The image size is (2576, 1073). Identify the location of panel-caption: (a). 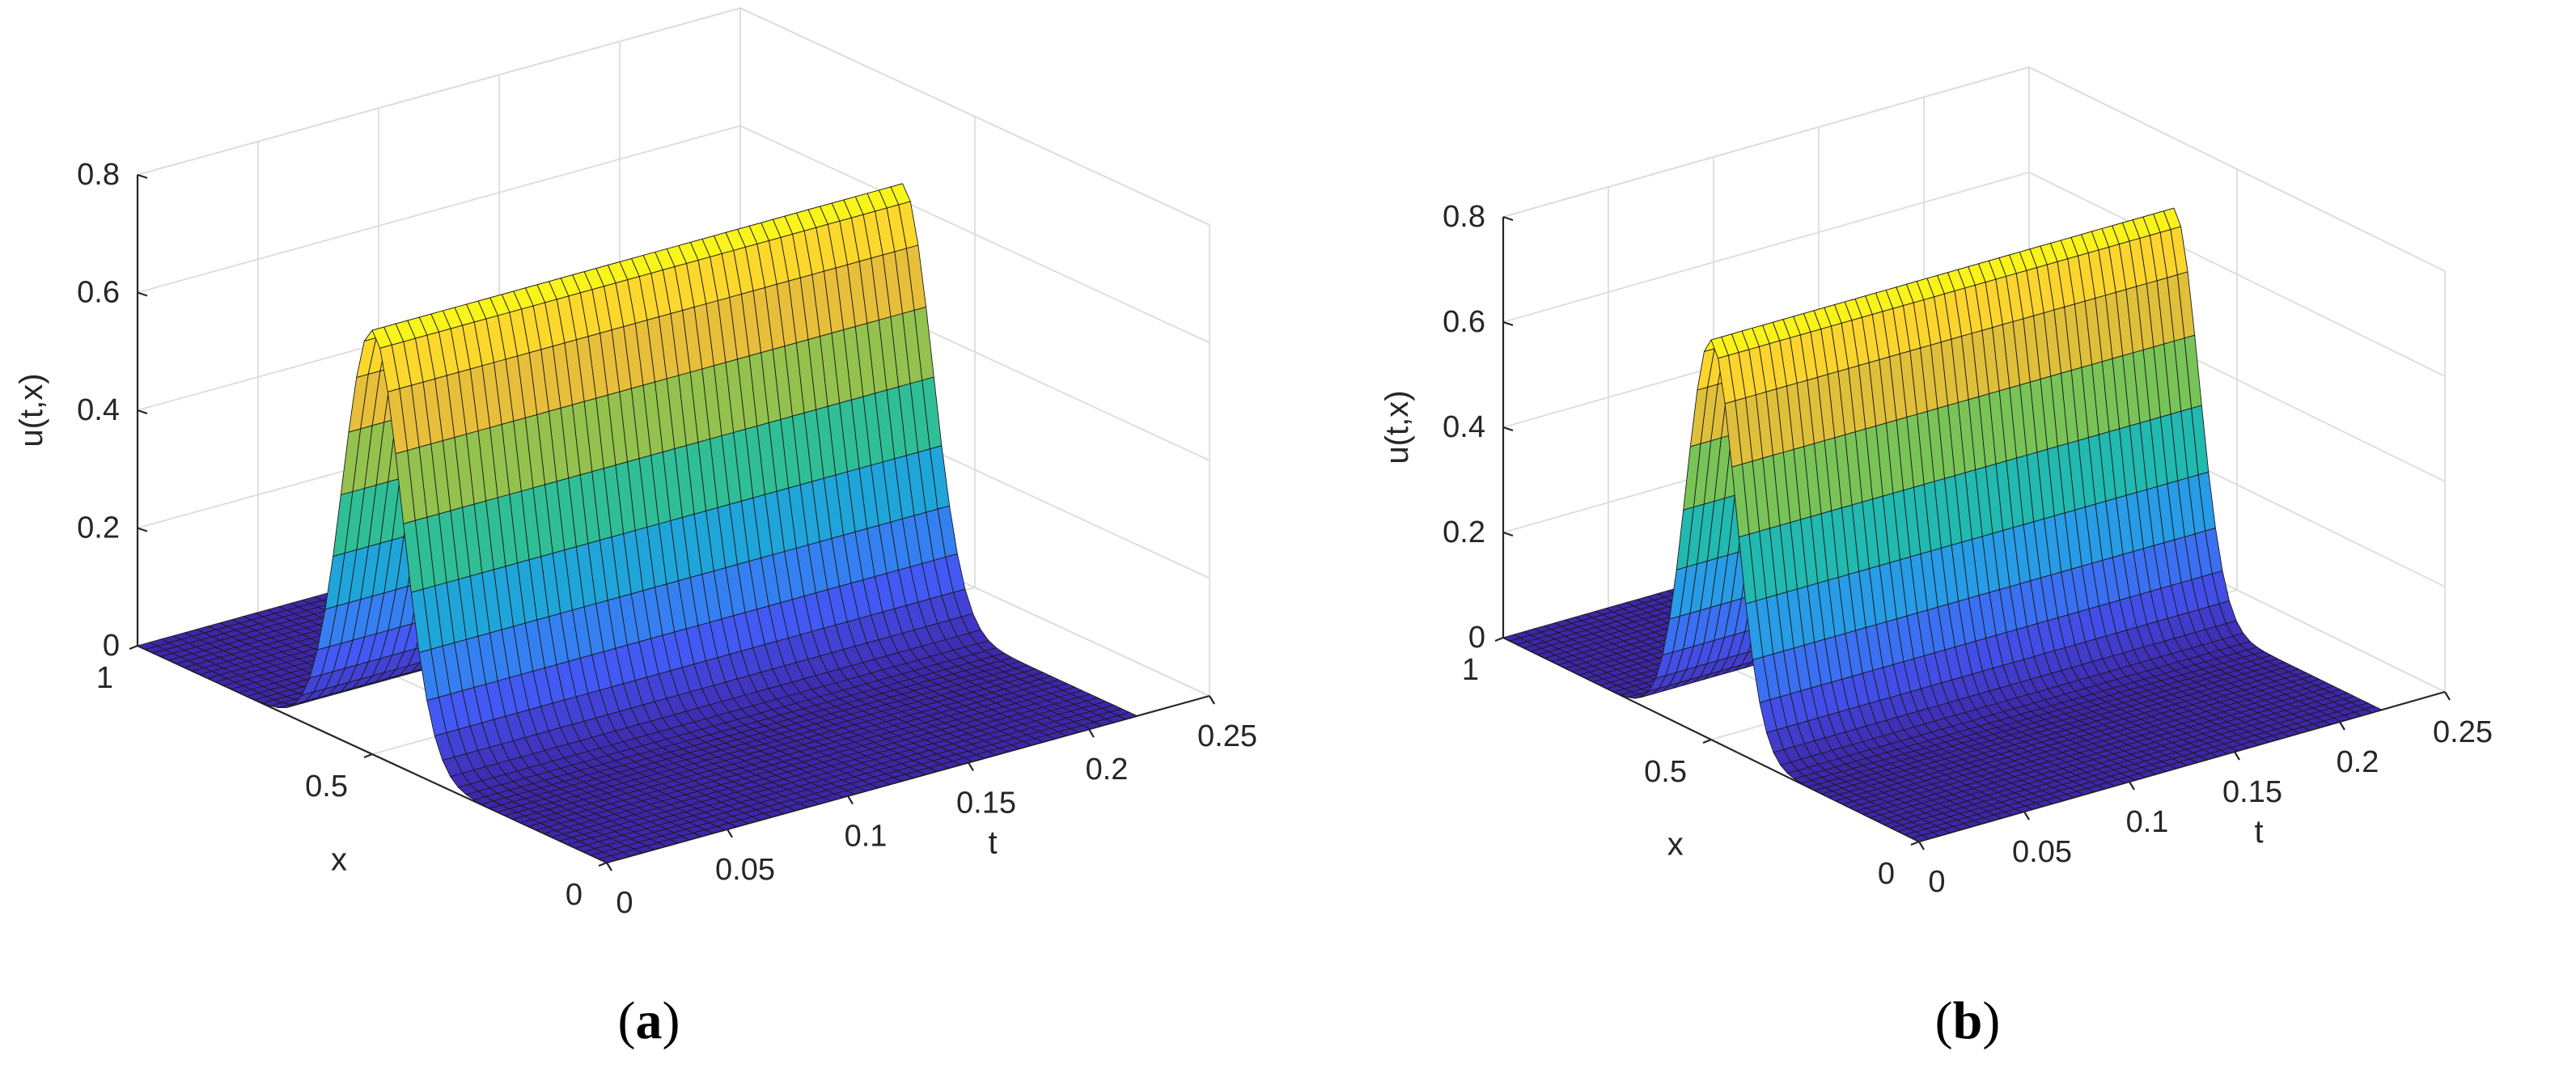
(649, 1021).